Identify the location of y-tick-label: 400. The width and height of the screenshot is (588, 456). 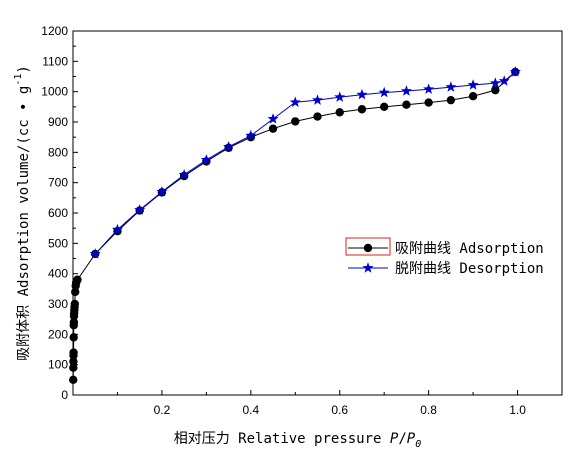
(58, 274).